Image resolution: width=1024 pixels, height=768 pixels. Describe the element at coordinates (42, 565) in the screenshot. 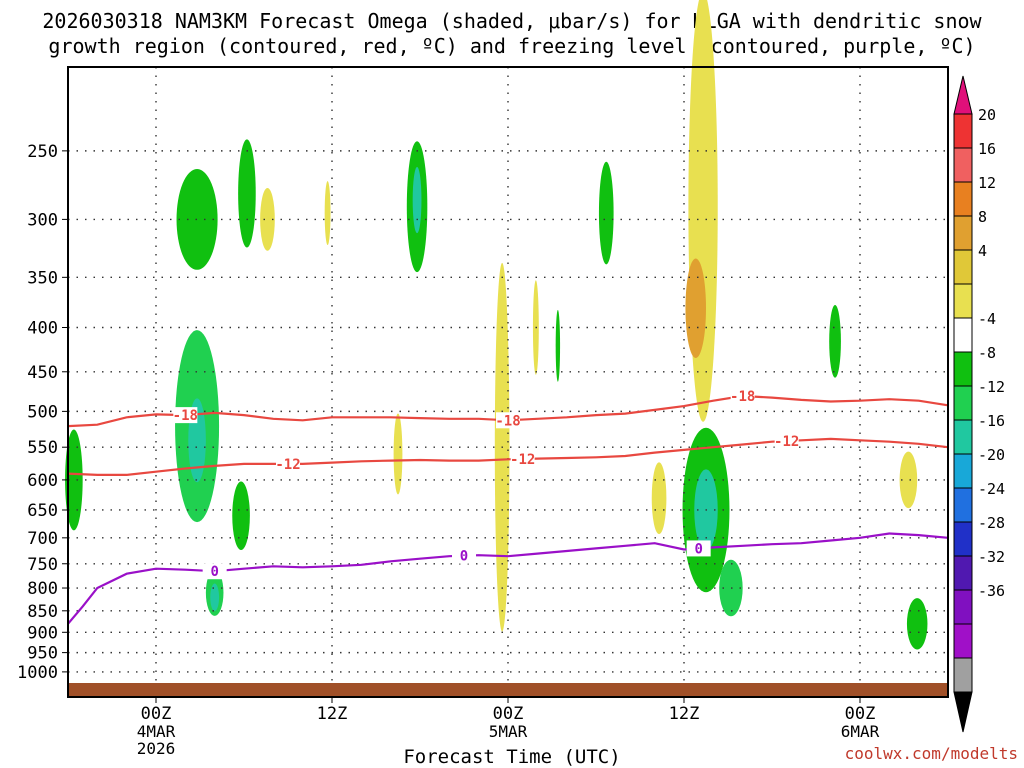

I see `y-tick-label: 750` at that location.